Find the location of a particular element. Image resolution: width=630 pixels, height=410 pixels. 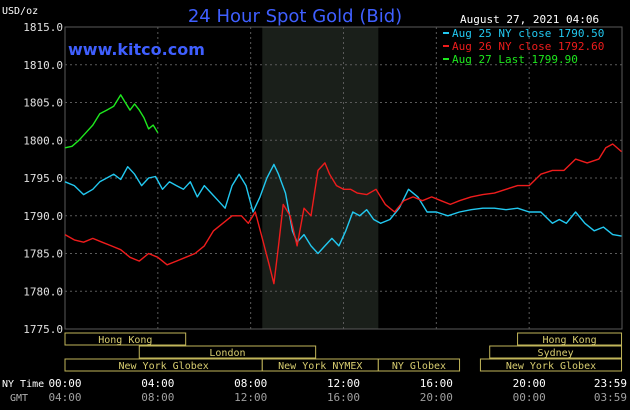

x-tick-label-gmt: 16:00 is located at coordinates (343, 397).